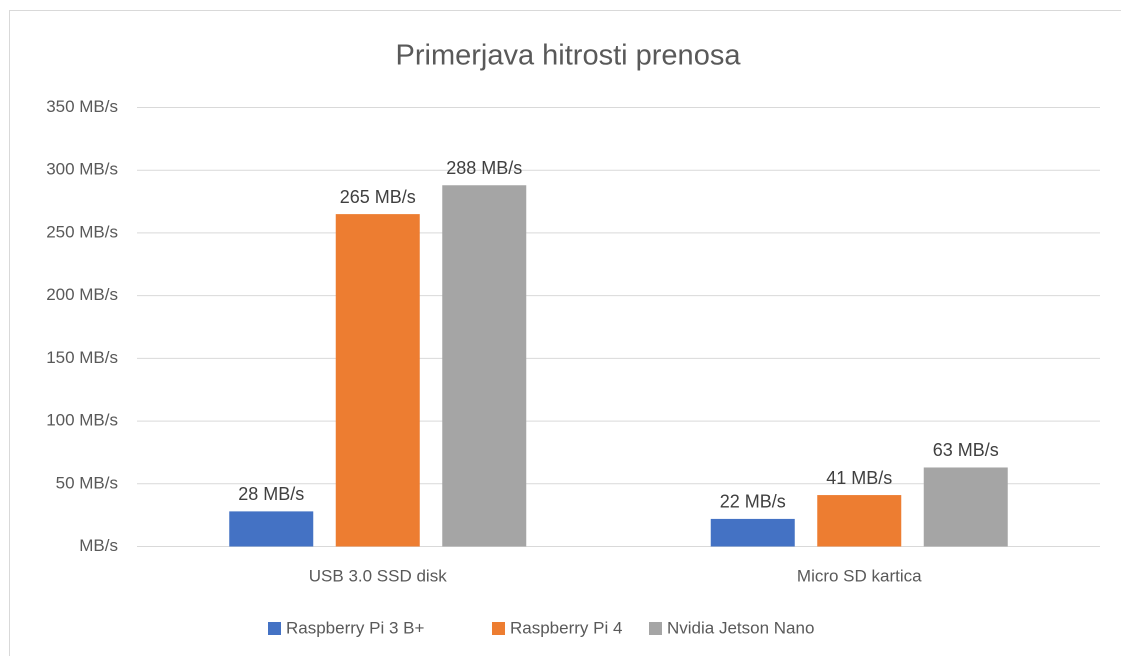 The height and width of the screenshot is (656, 1121). I want to click on y-tick-label: 300 MB/s, so click(82, 169).